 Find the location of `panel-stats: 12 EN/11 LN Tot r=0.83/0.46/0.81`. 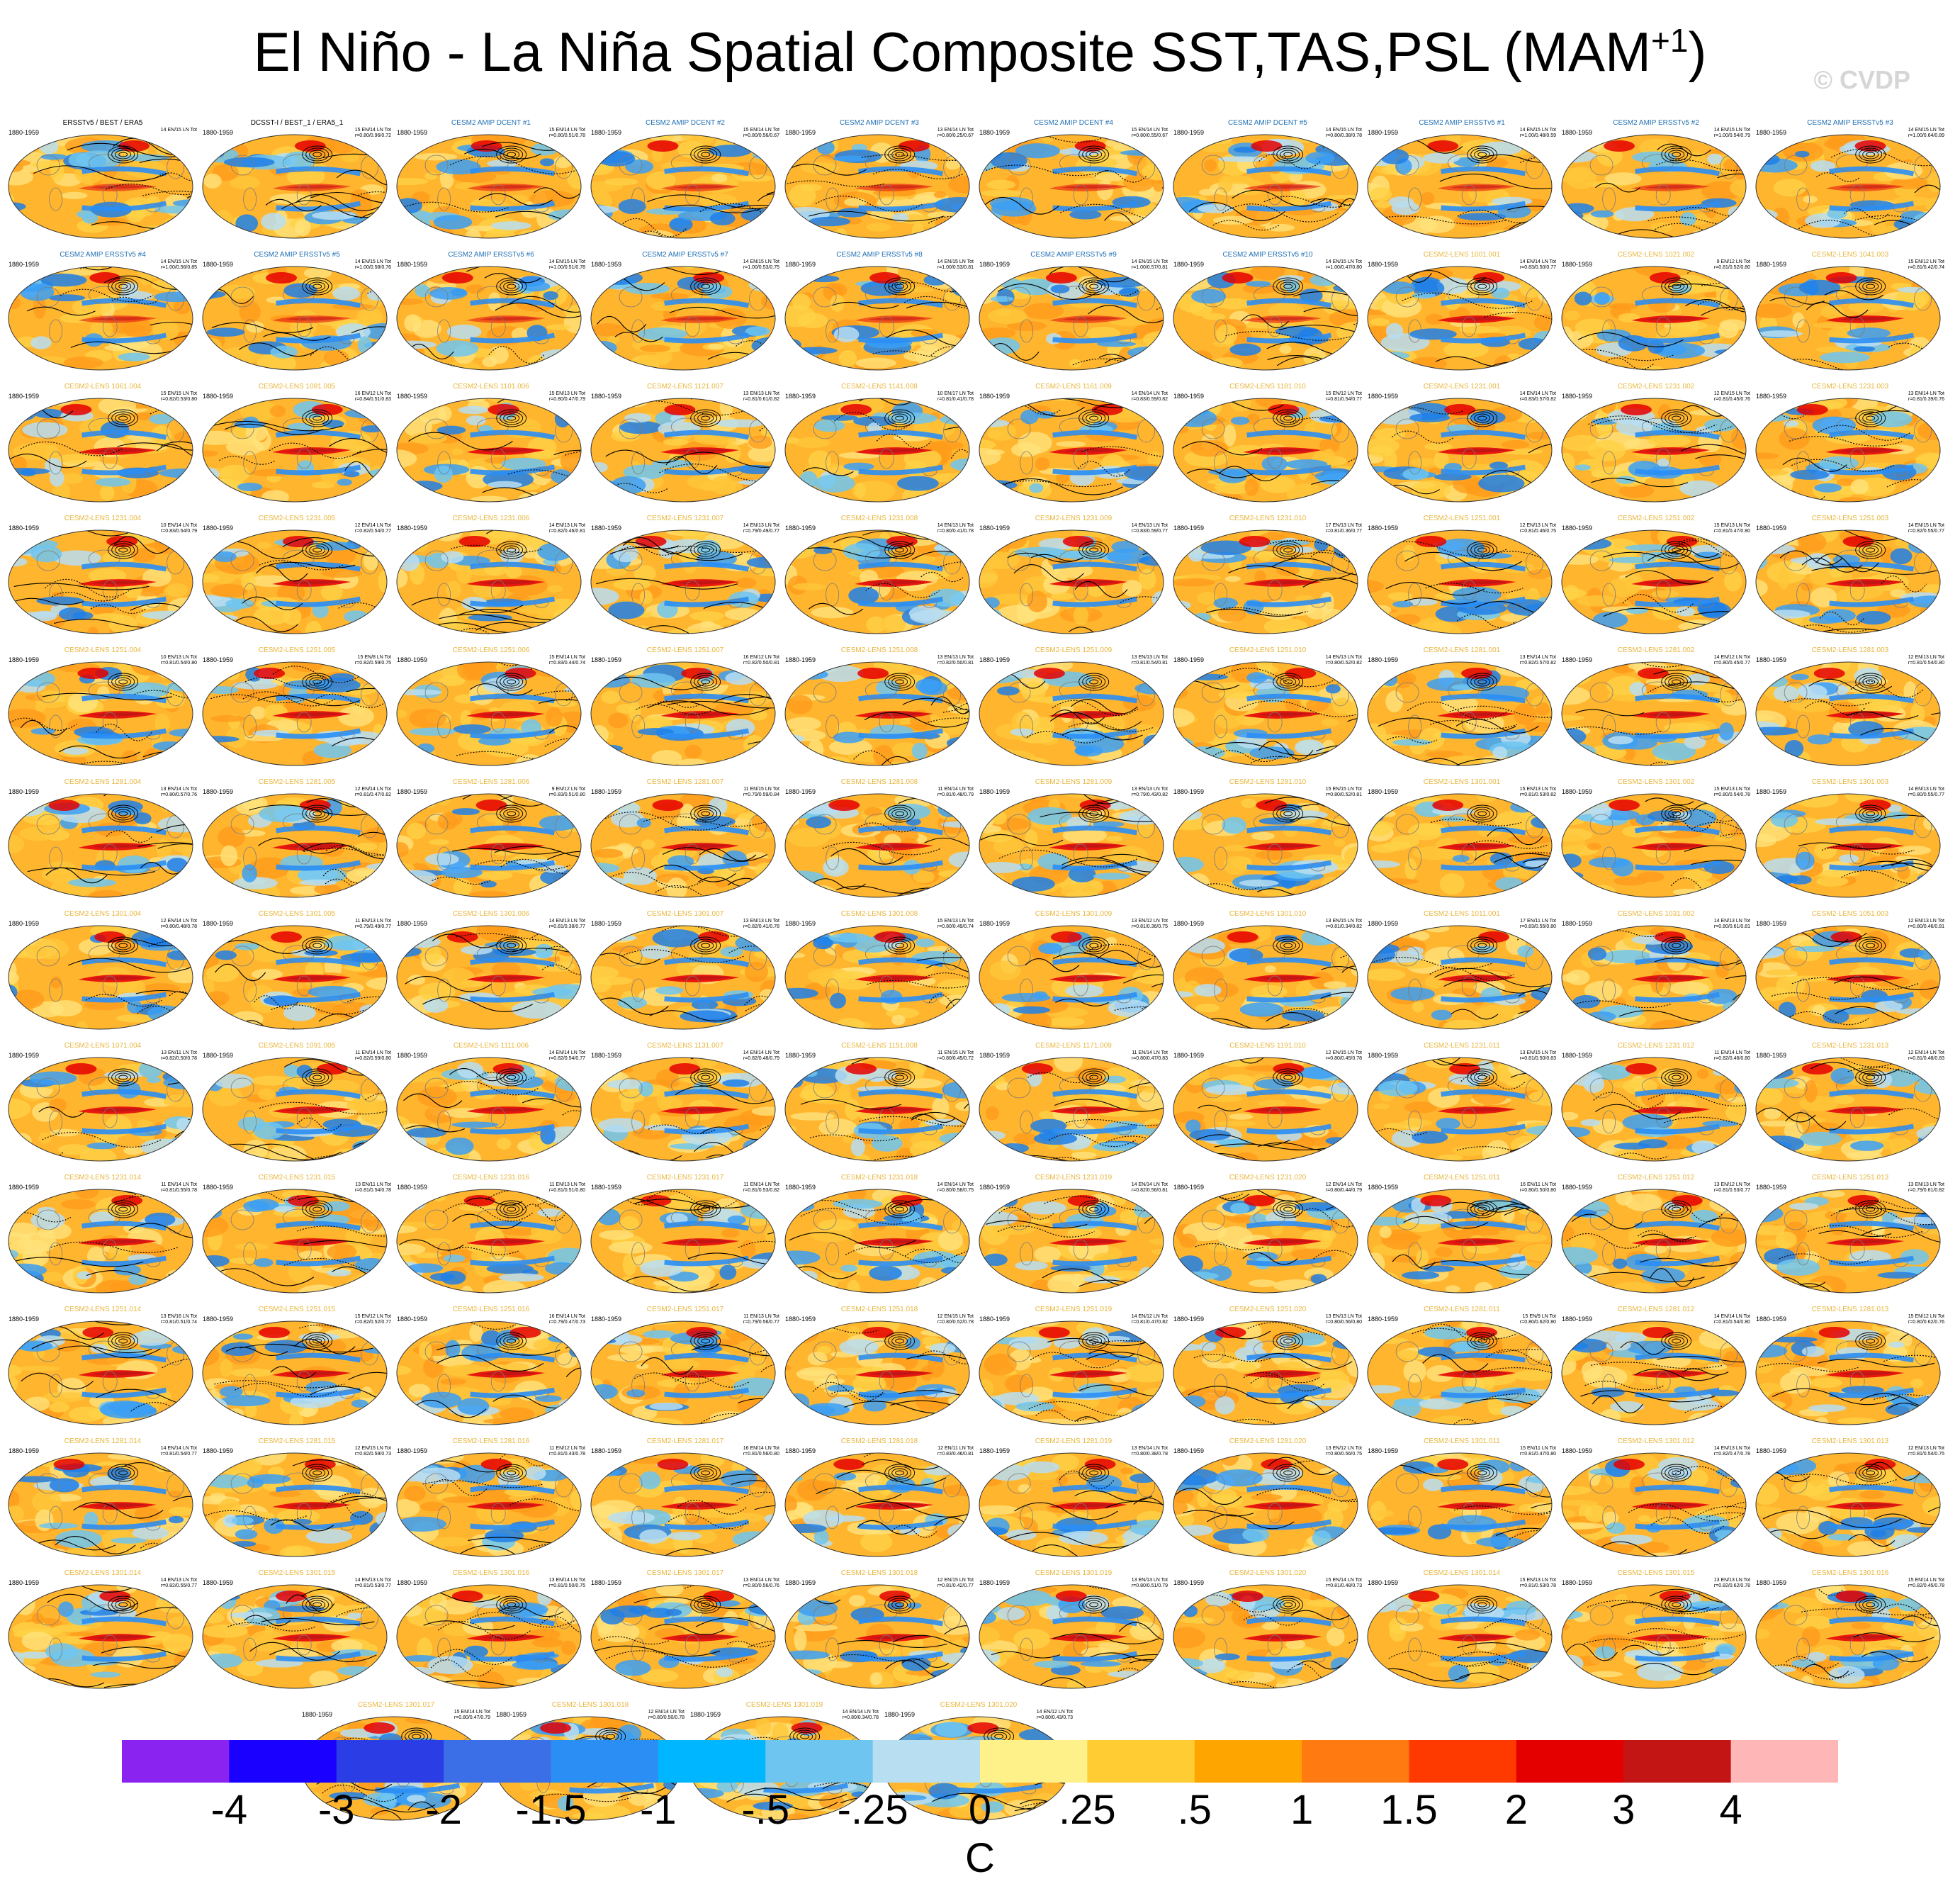

panel-stats: 12 EN/11 LN Tot r=0.83/0.46/0.81 is located at coordinates (955, 1451).